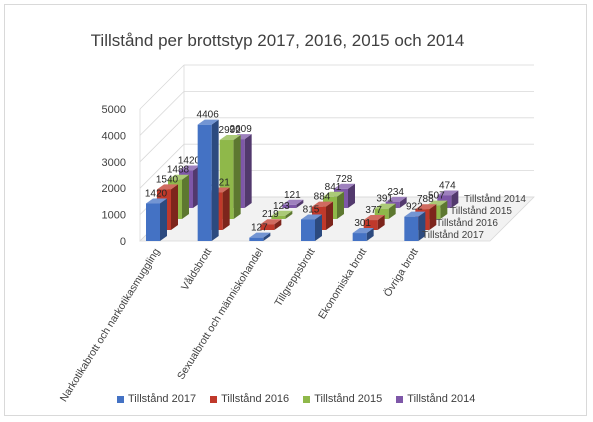 The width and height of the screenshot is (593, 422). What do you see at coordinates (348, 399) in the screenshot?
I see `legend-label: Tillstånd 2015` at bounding box center [348, 399].